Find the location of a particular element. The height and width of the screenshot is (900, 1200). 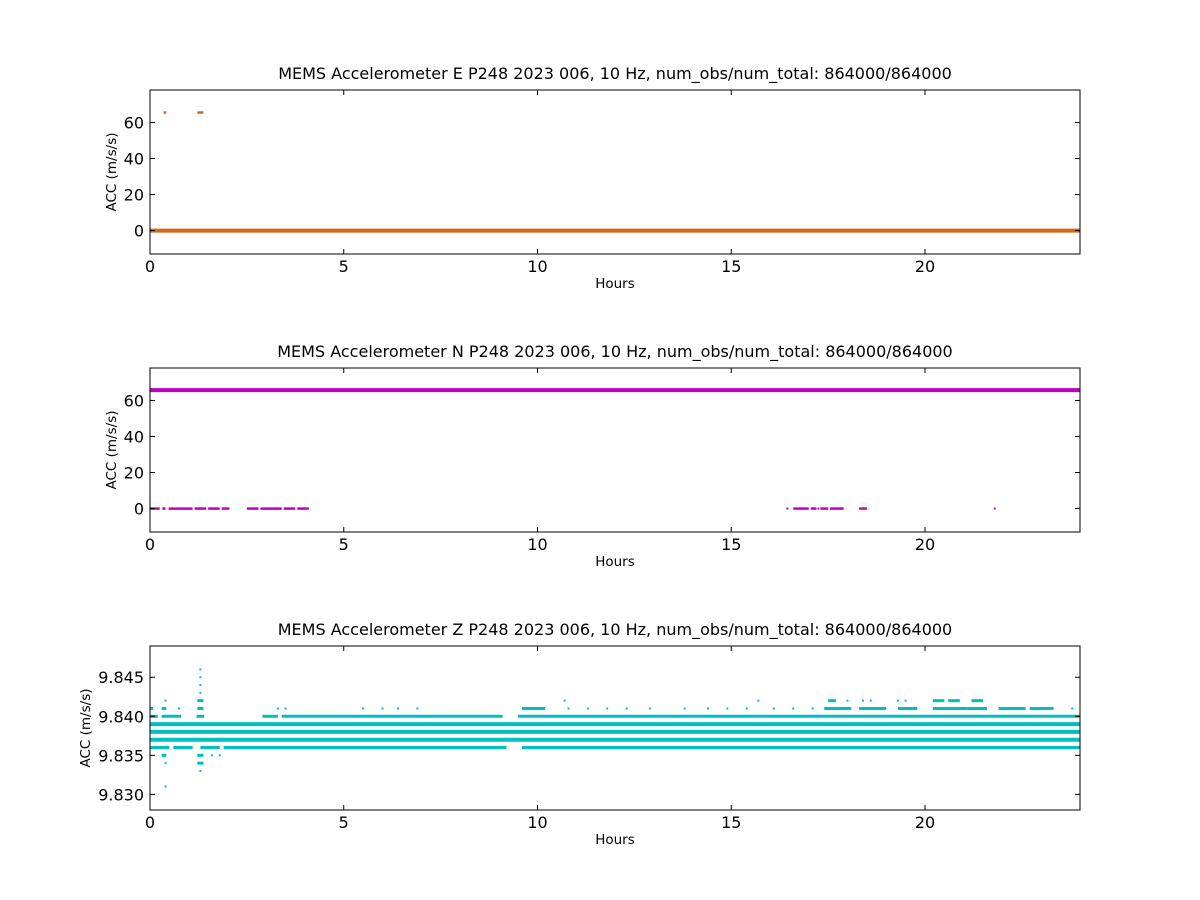

subplot-e-xlabel: Hours is located at coordinates (615, 284).